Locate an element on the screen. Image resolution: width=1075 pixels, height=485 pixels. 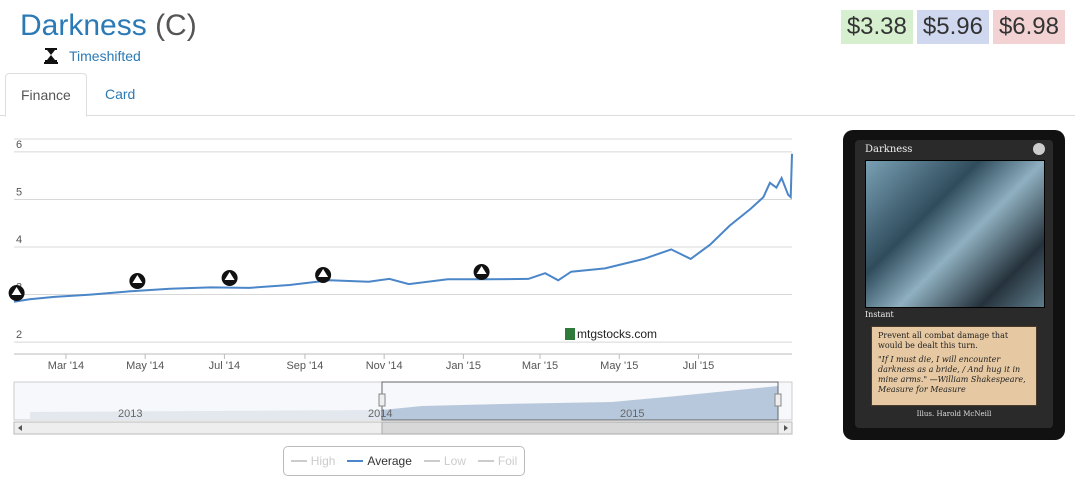
tab-card: Card is located at coordinates (120, 94).